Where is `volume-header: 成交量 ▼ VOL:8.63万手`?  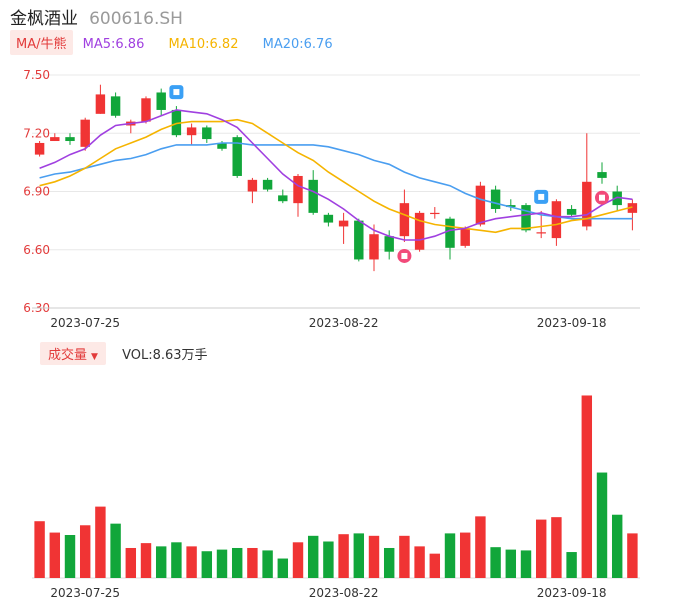 volume-header: 成交量 ▼ VOL:8.63万手 is located at coordinates (124, 353).